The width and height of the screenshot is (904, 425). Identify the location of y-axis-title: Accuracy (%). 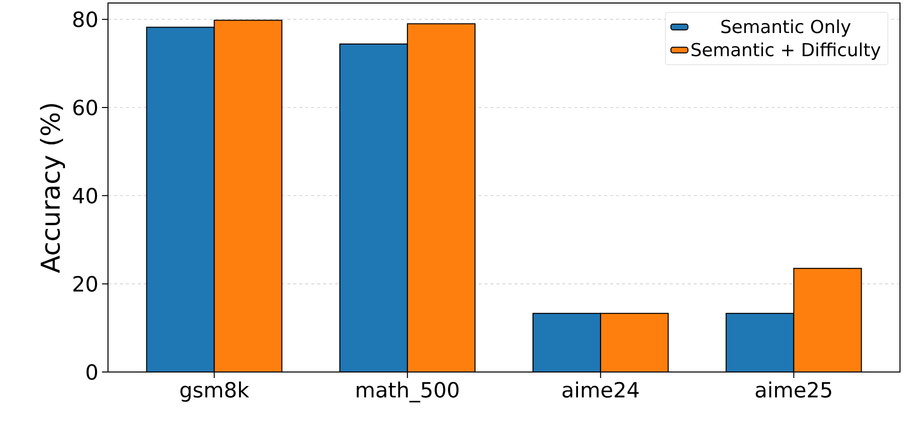
(53, 188).